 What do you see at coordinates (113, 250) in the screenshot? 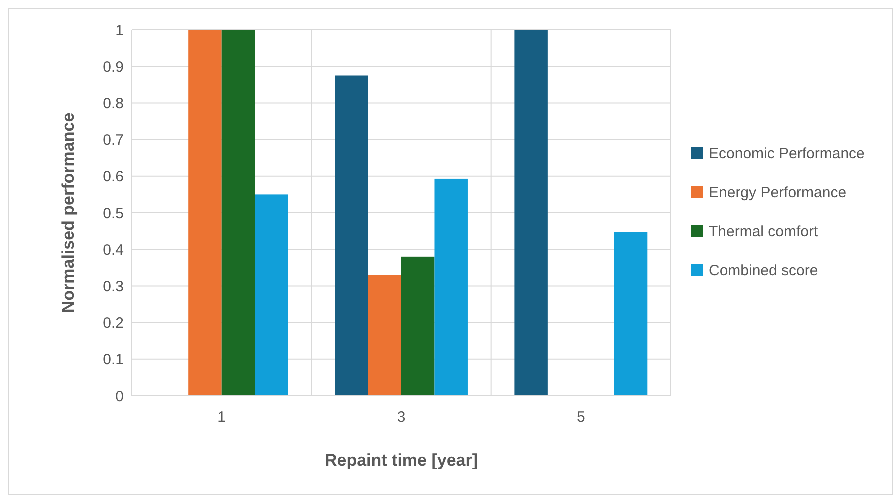
I see `y-tick-label: 0.4` at bounding box center [113, 250].